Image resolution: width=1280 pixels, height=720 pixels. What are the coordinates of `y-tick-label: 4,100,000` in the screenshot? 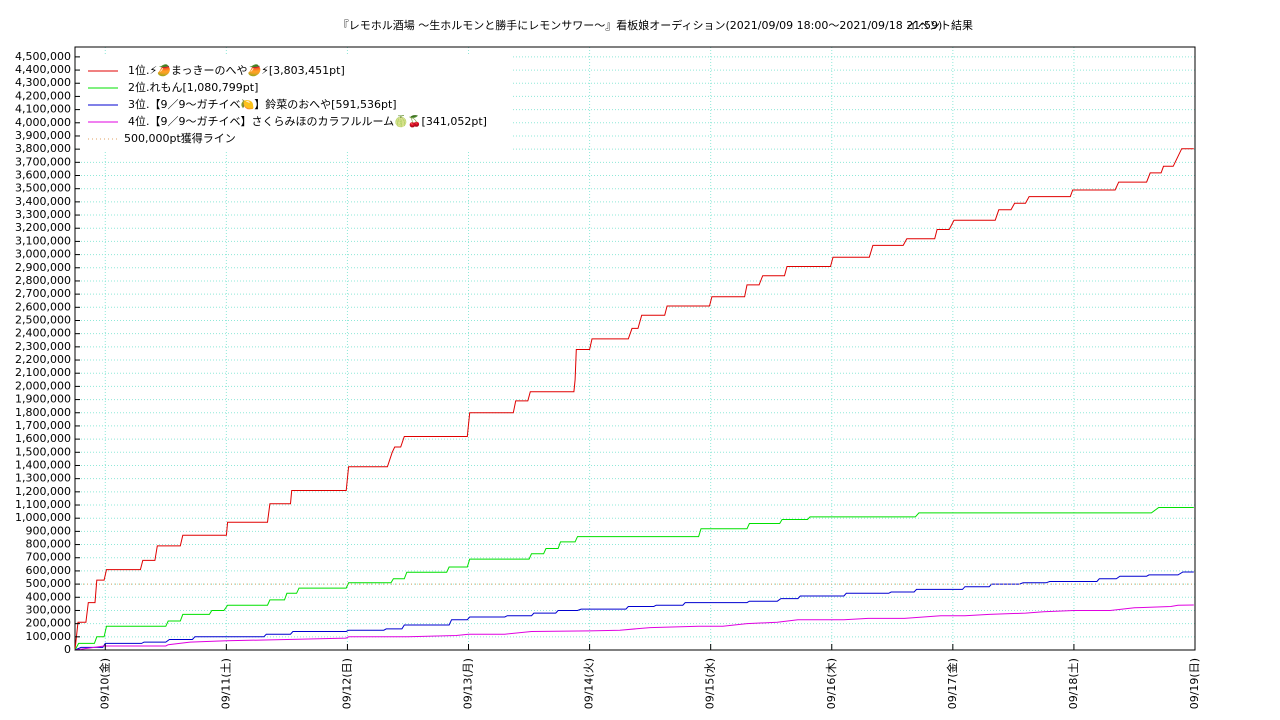 It's located at (43, 109).